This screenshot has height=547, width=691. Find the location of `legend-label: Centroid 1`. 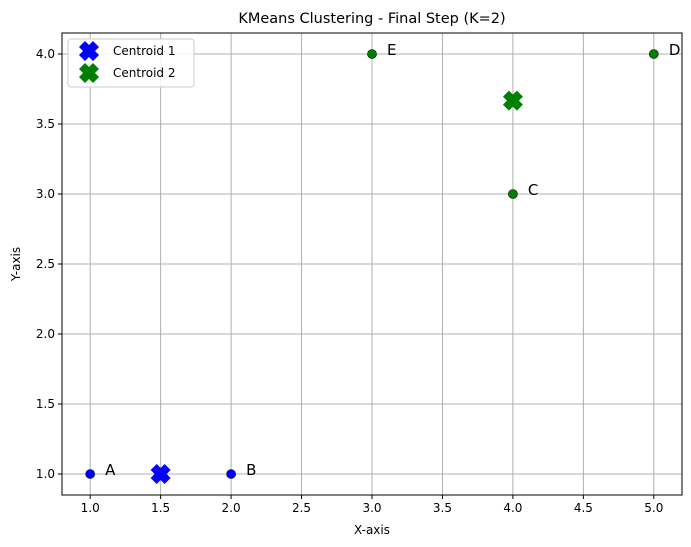

legend-label: Centroid 1 is located at coordinates (144, 51).